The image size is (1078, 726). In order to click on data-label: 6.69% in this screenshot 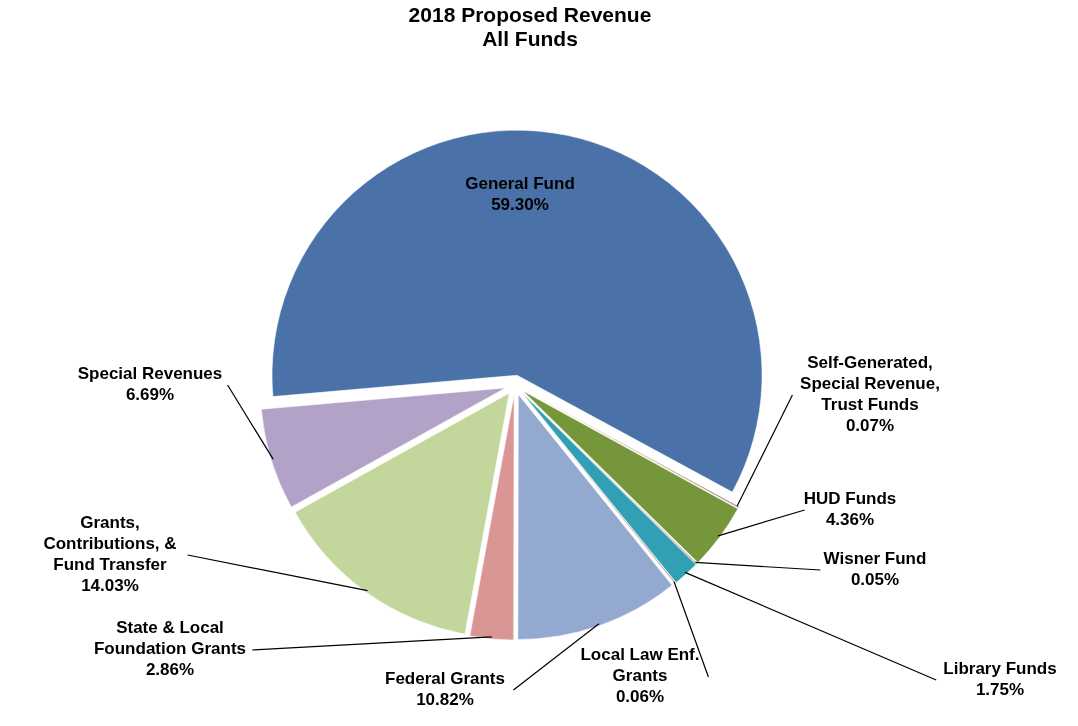, I will do `click(150, 394)`.